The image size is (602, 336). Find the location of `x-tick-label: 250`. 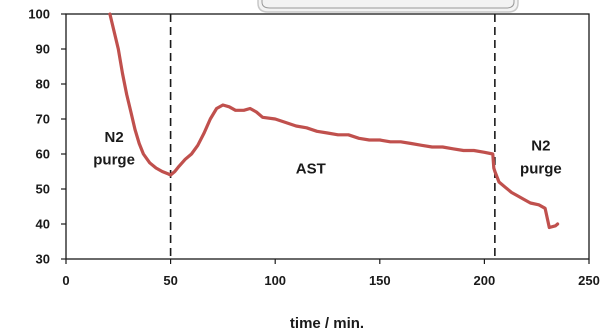

x-tick-label: 250 is located at coordinates (589, 280).